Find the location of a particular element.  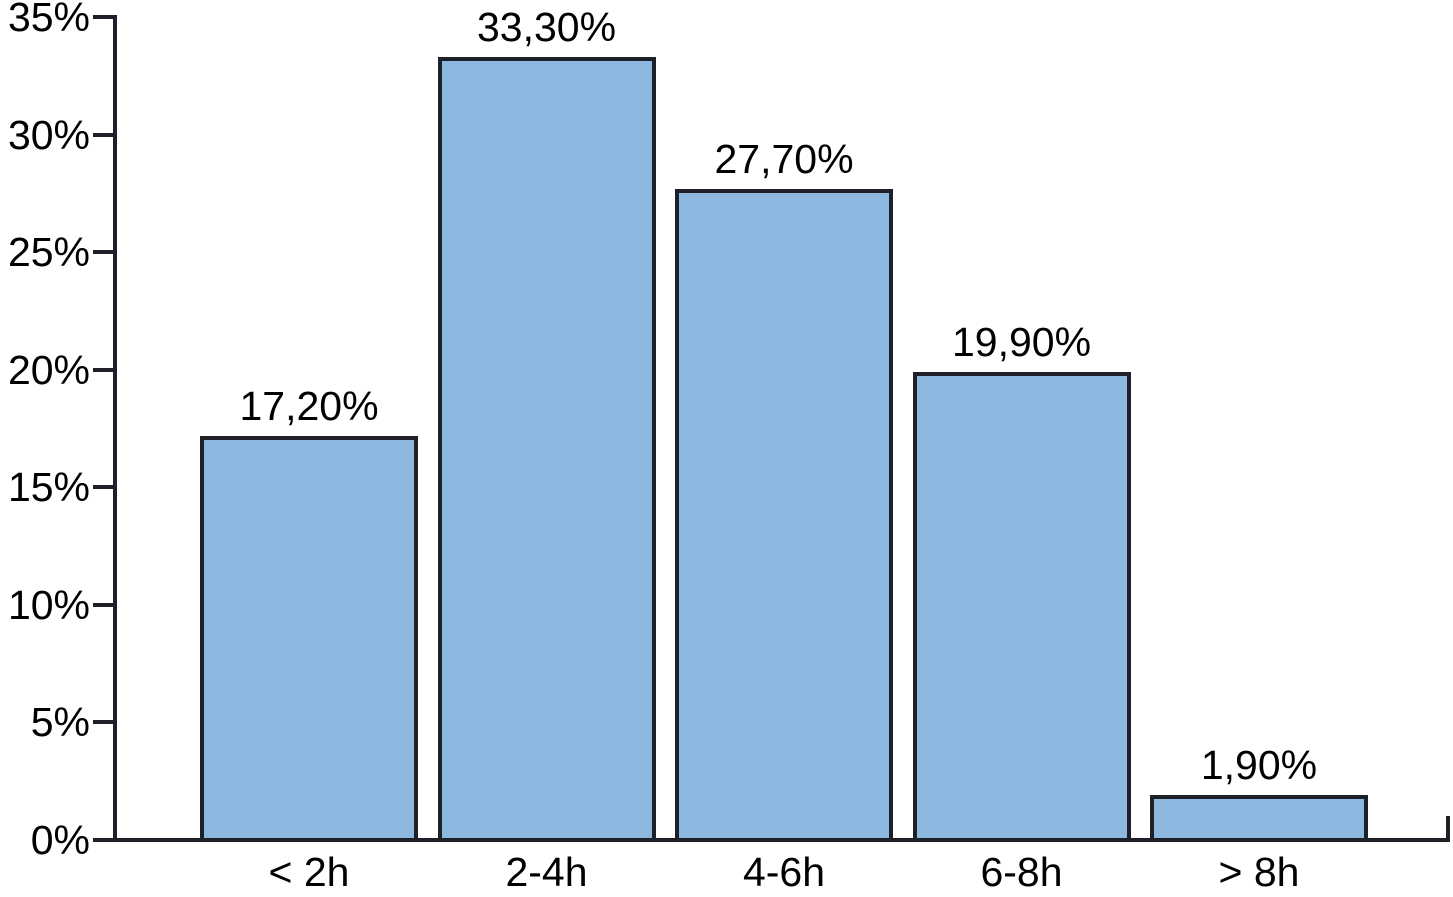

x-category-label: 6-8h is located at coordinates (1021, 872).